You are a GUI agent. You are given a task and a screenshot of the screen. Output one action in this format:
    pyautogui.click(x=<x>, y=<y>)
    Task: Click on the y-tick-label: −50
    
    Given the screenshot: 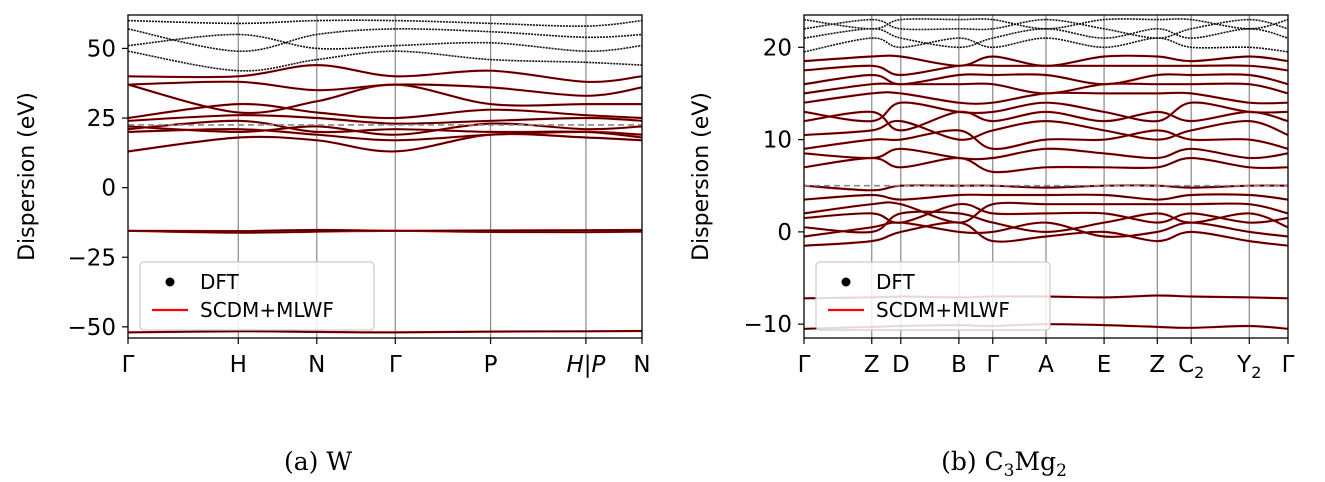 What is the action you would take?
    pyautogui.click(x=91, y=328)
    